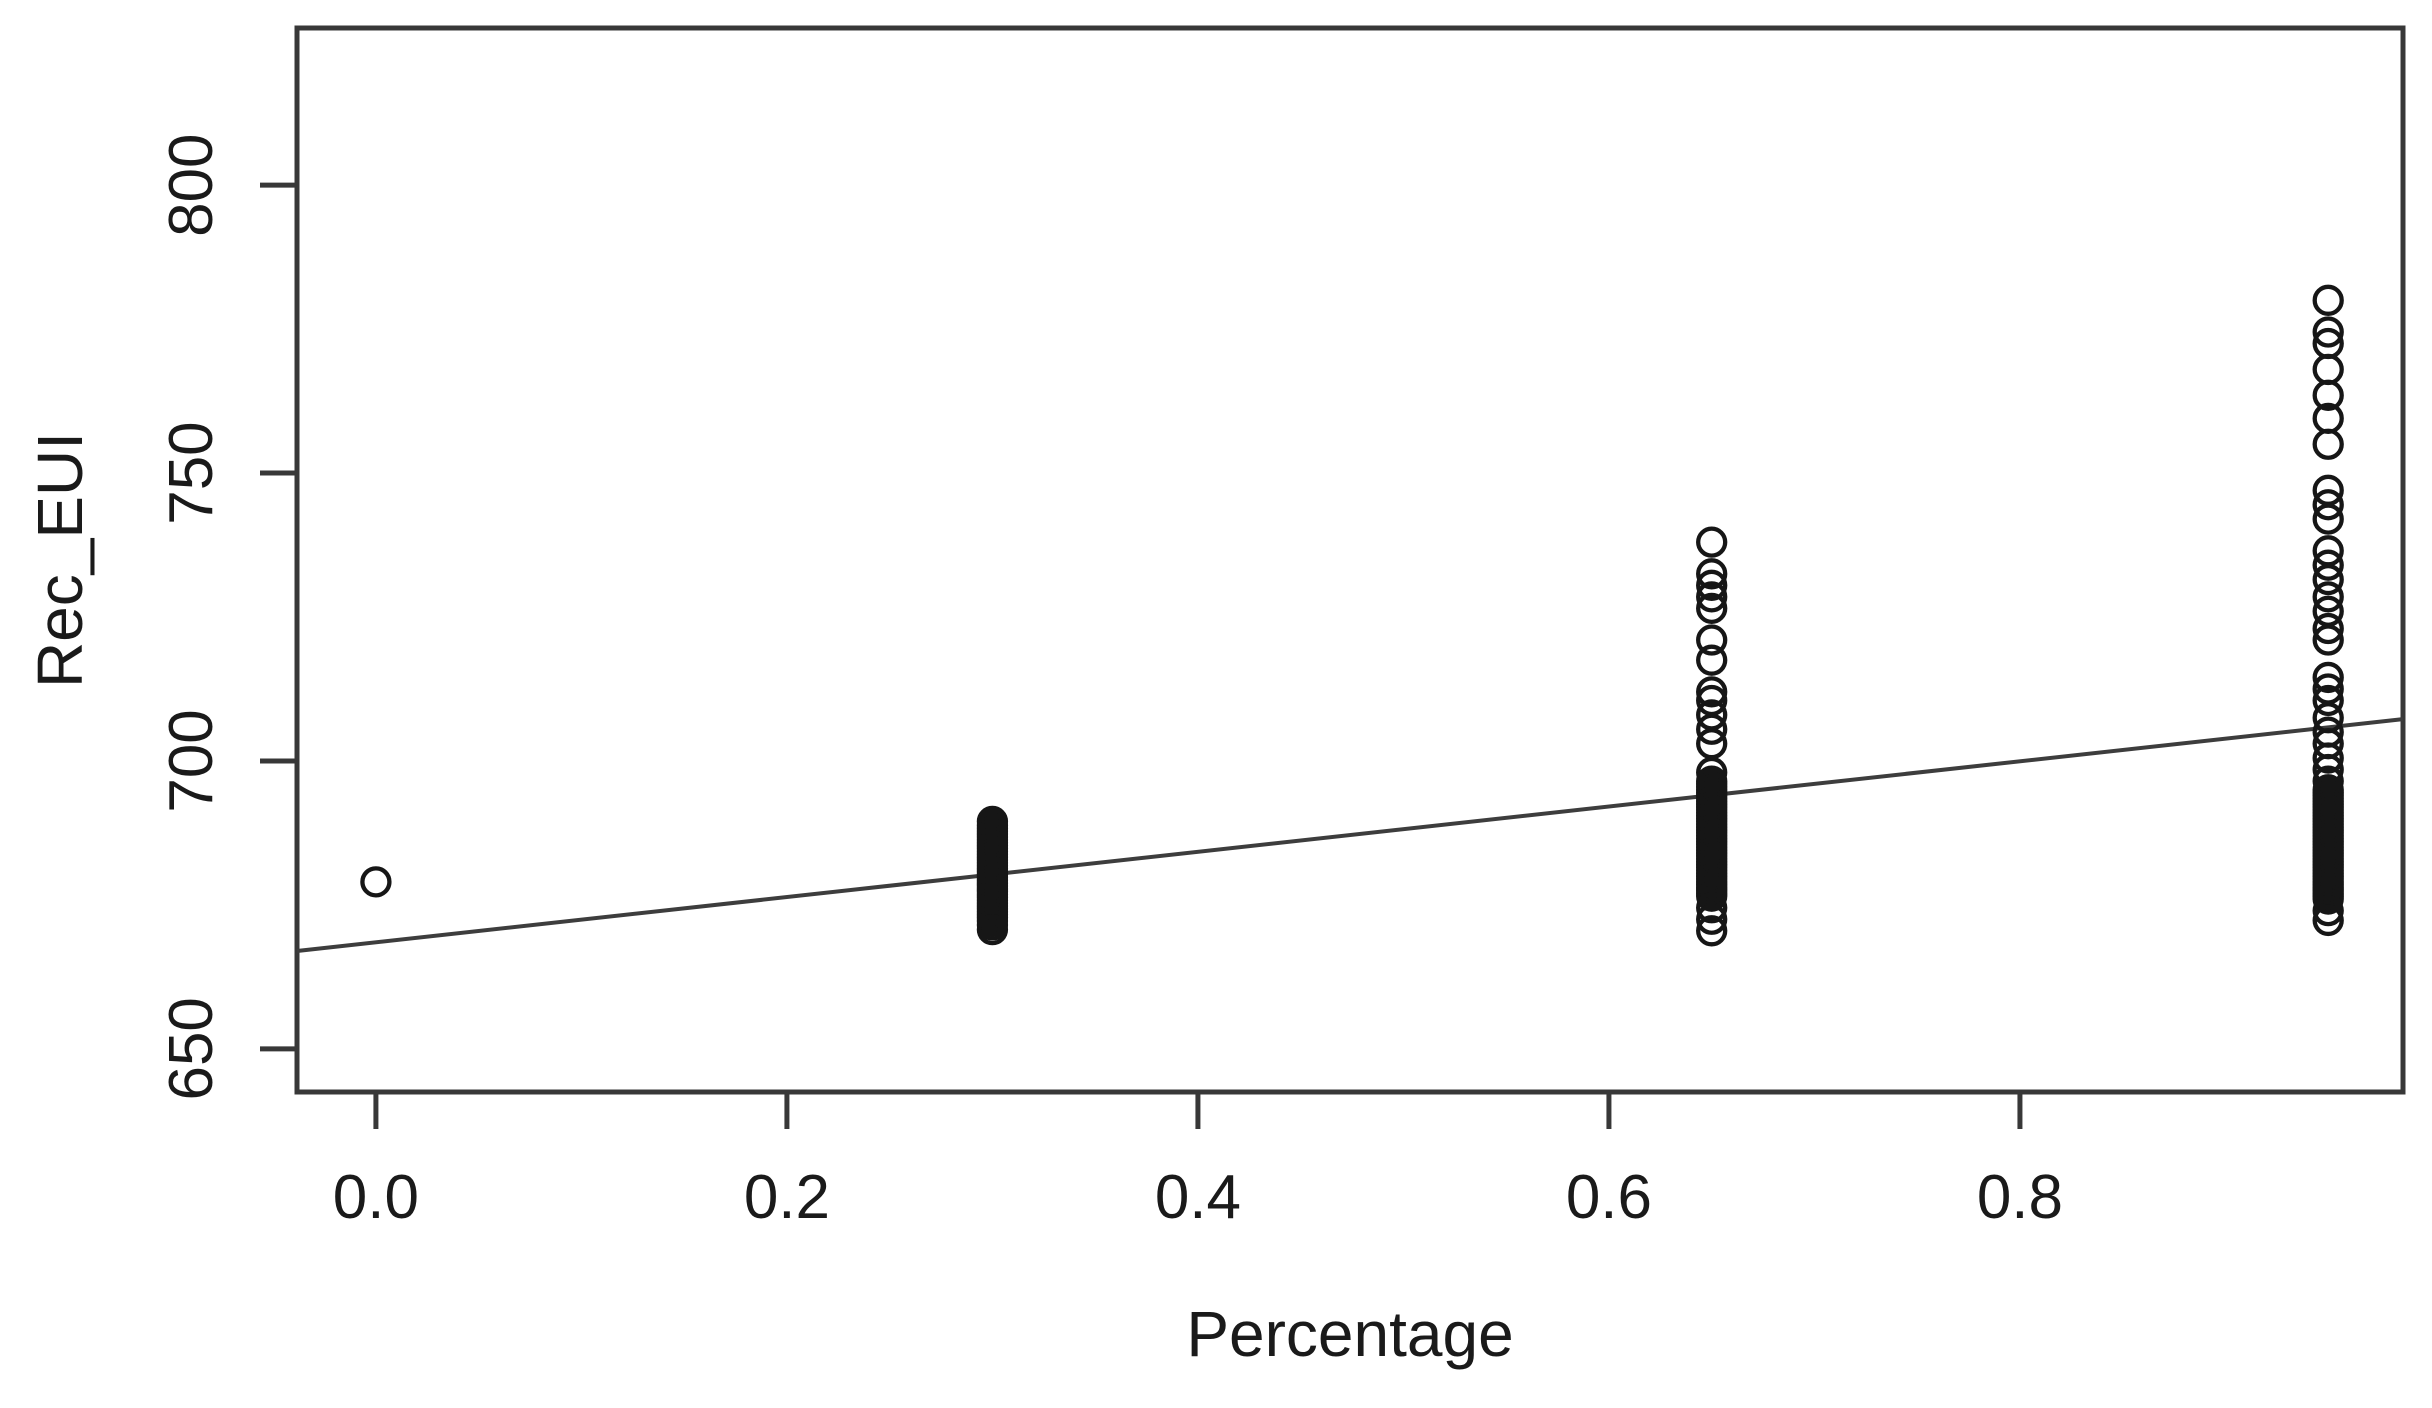 The height and width of the screenshot is (1408, 2432). I want to click on x-tick-label: 0.2, so click(787, 1197).